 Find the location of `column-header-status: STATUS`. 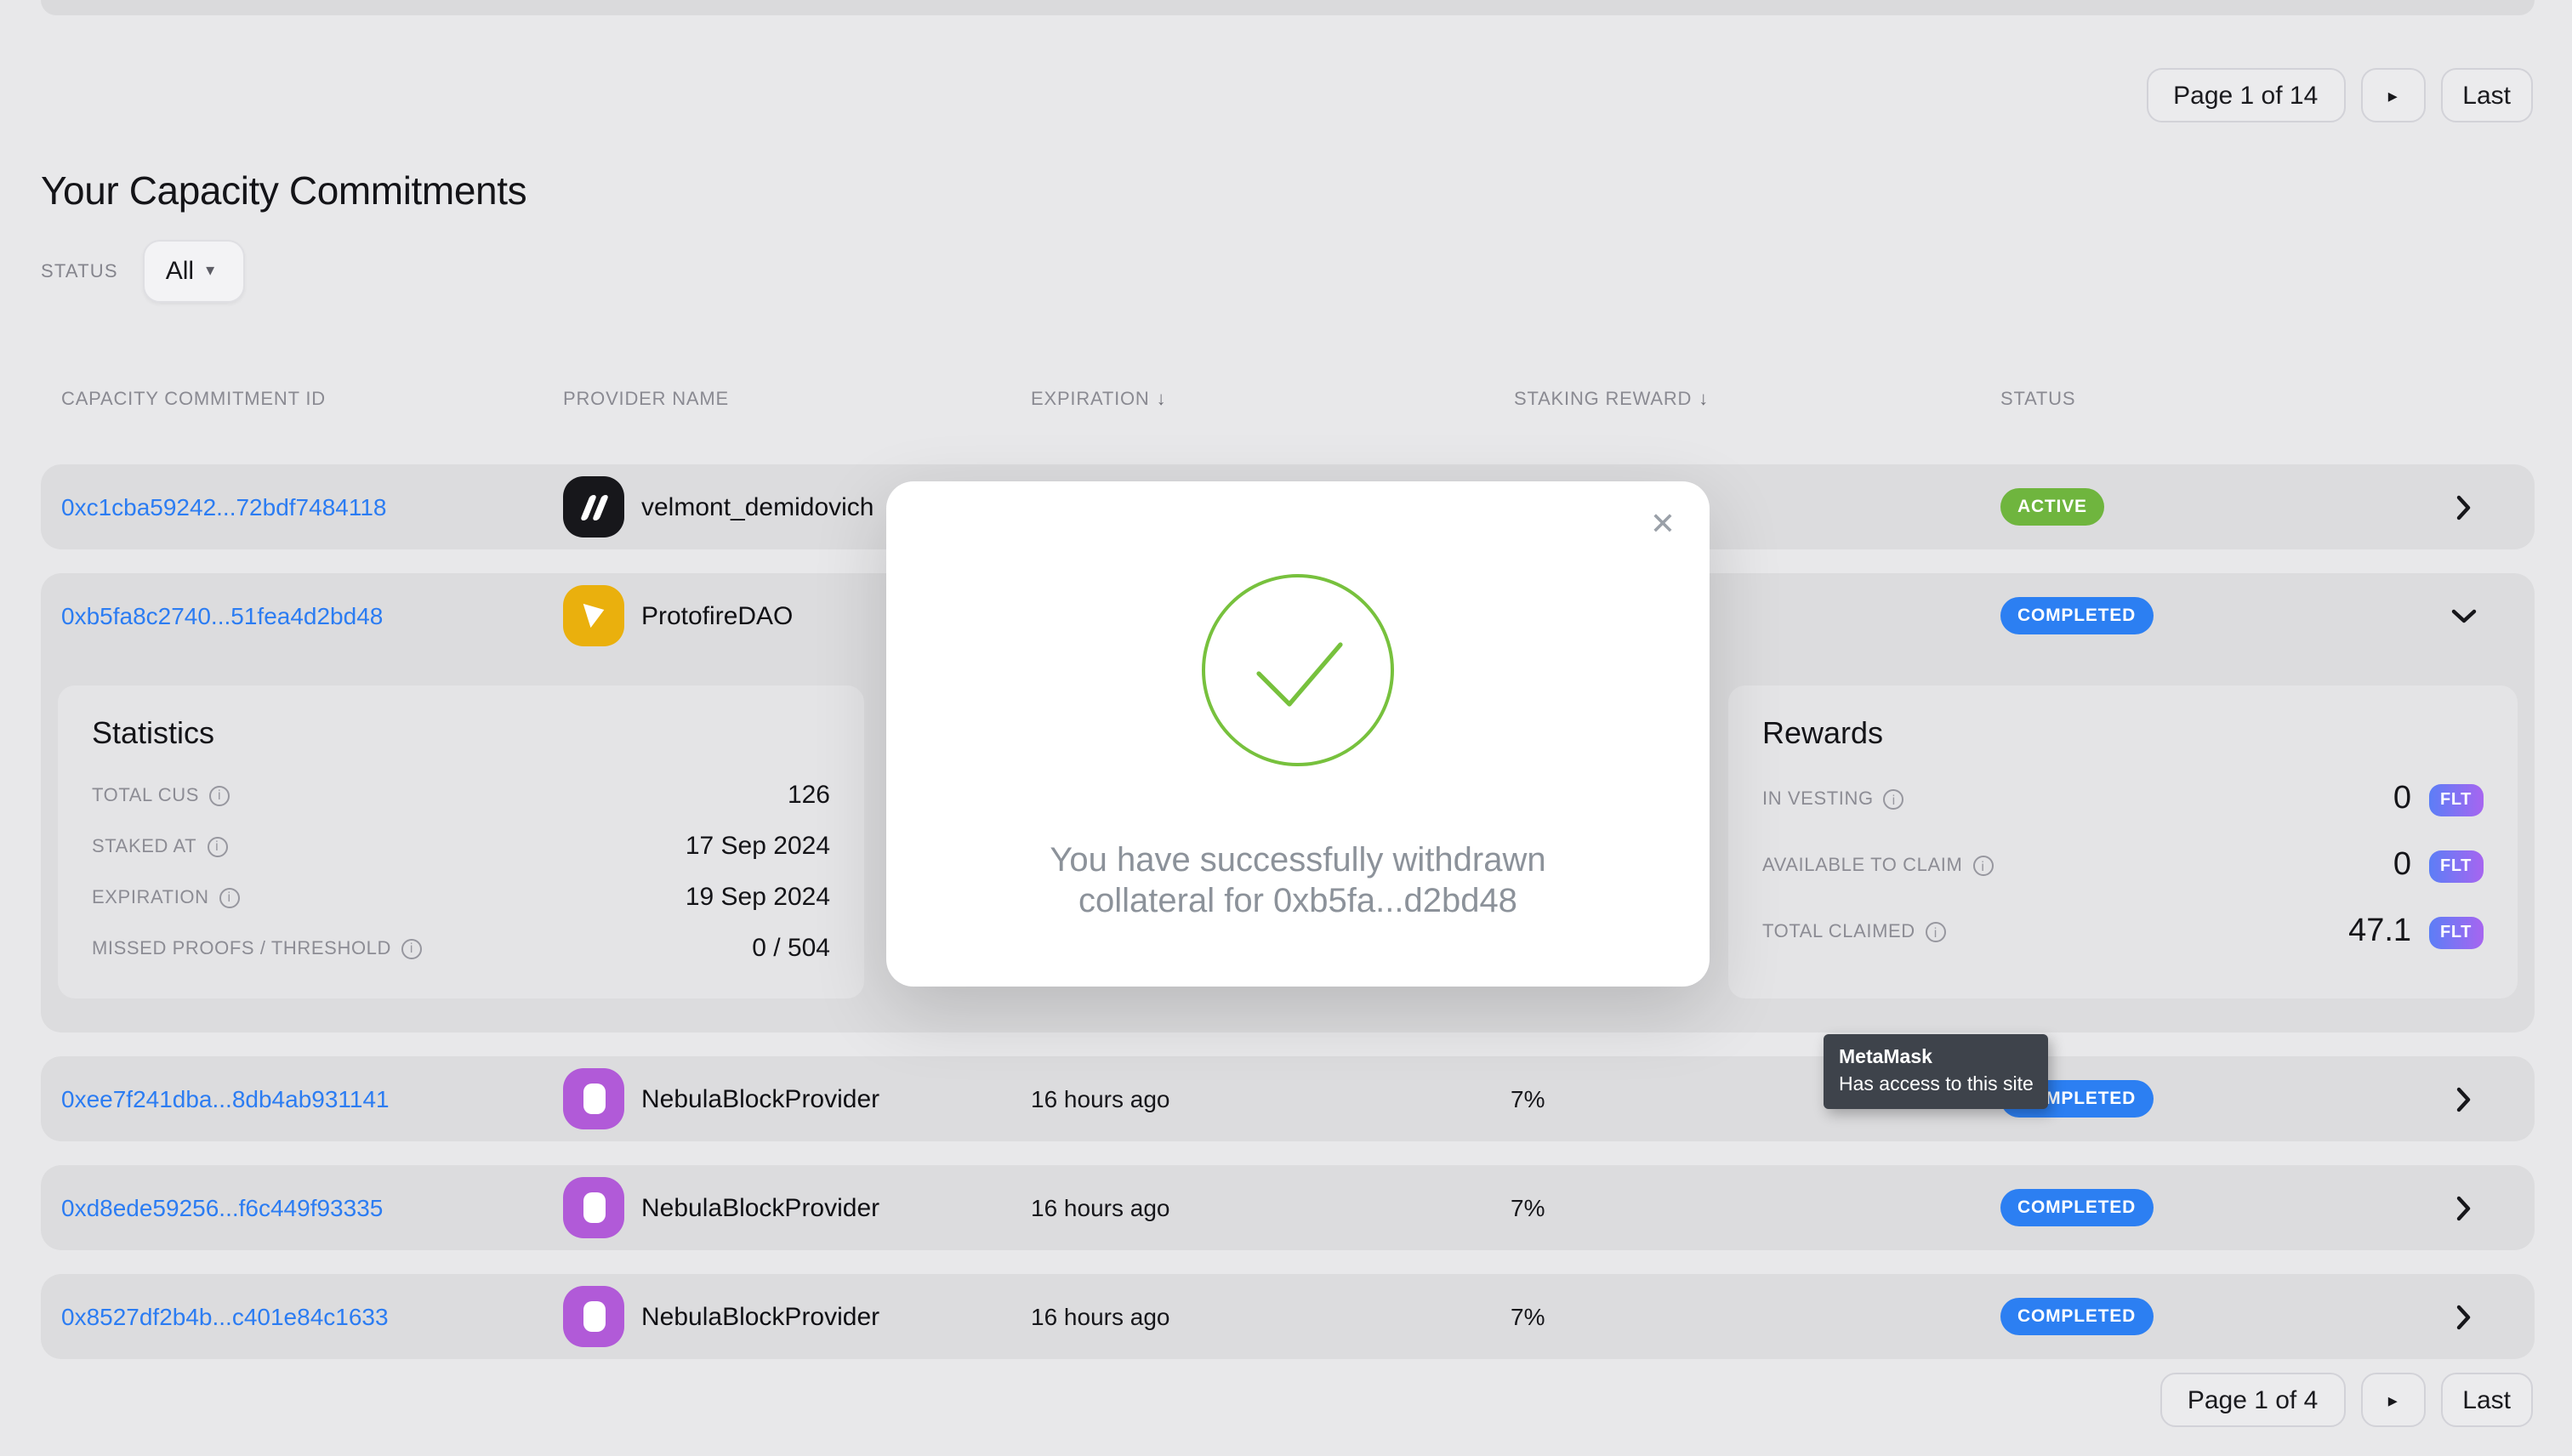

column-header-status: STATUS is located at coordinates (2038, 400).